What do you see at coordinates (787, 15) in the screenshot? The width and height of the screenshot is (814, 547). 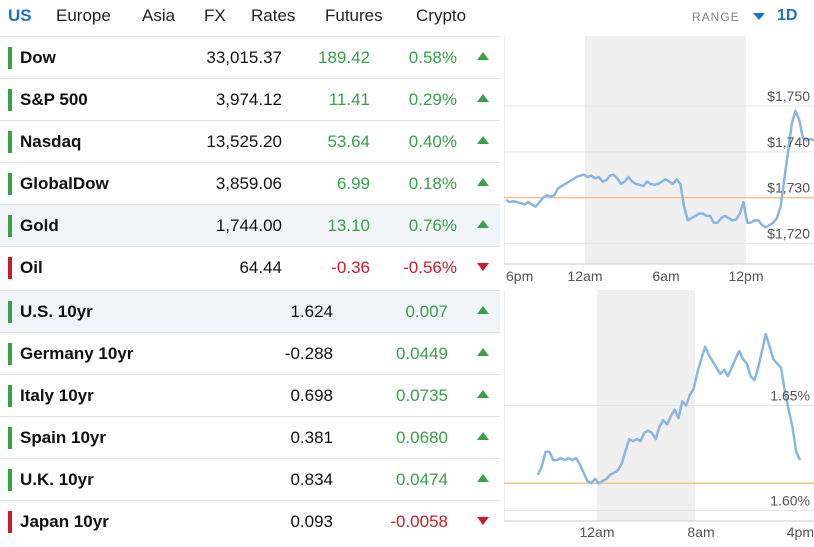 I see `range-selector: 1D` at bounding box center [787, 15].